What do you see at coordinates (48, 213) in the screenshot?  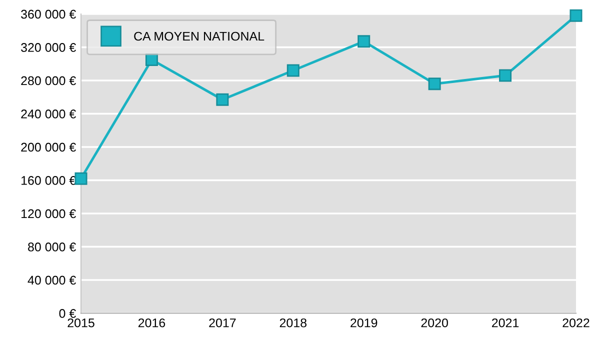 I see `y-tick-label: 120 000 €` at bounding box center [48, 213].